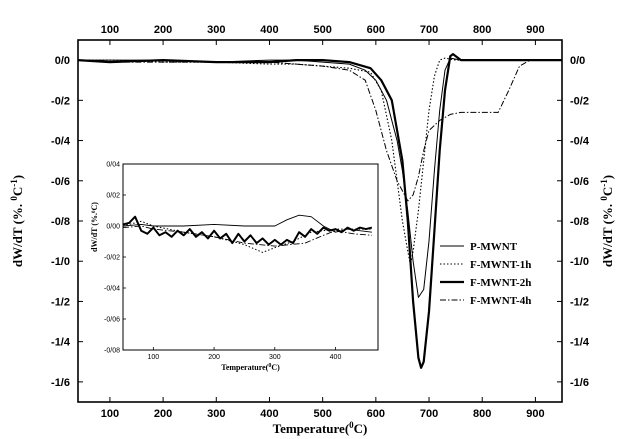 The image size is (623, 439). What do you see at coordinates (607, 221) in the screenshot?
I see `y-axis-label-right: dW/dT (%. 0C-1)` at bounding box center [607, 221].